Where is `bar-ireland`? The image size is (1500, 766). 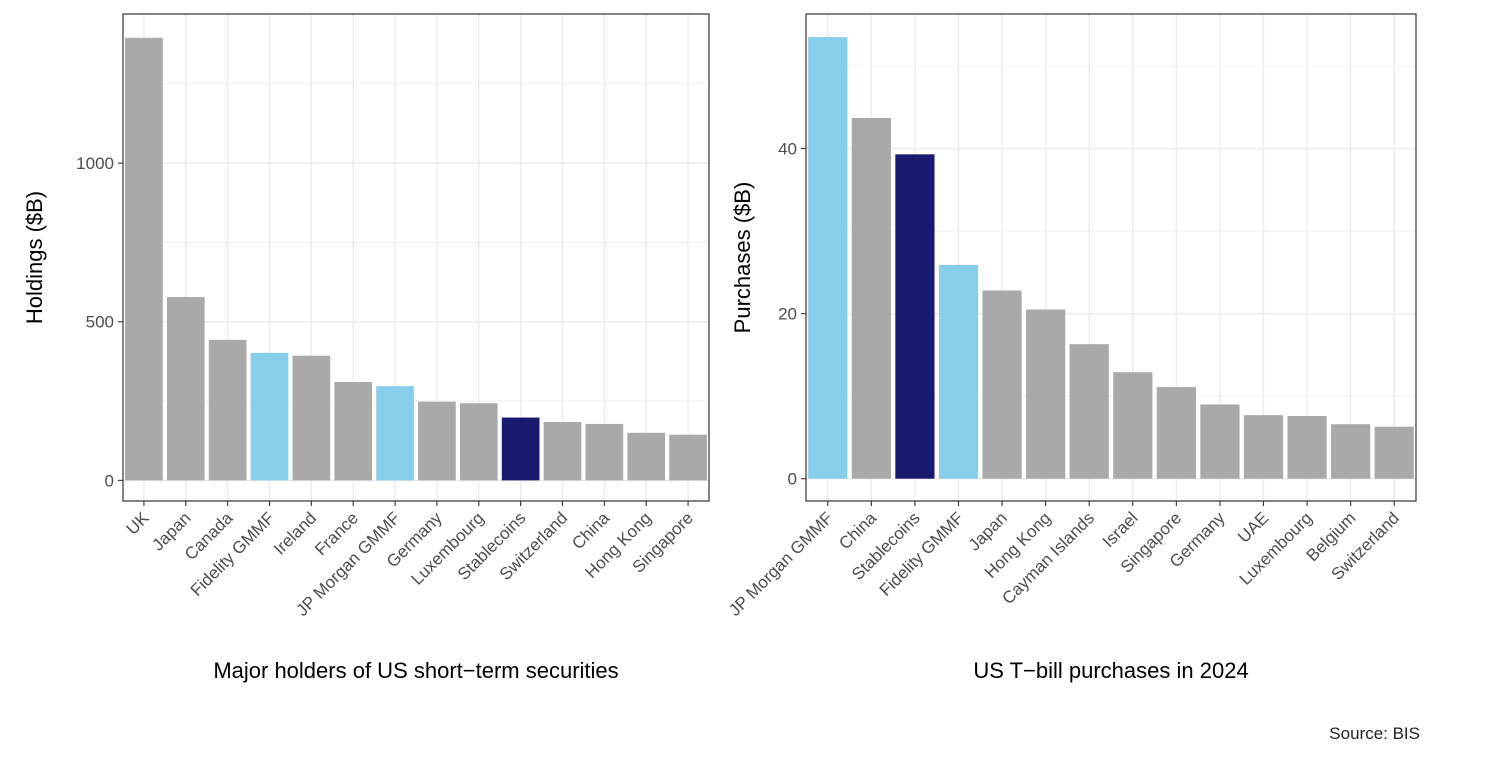
bar-ireland is located at coordinates (311, 418).